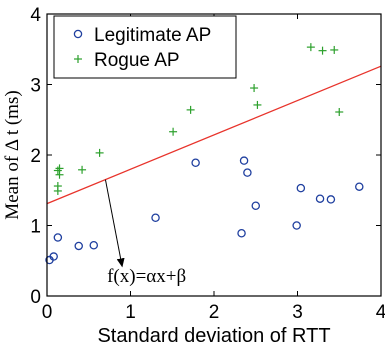 The width and height of the screenshot is (385, 350). What do you see at coordinates (380, 312) in the screenshot?
I see `x-tick-label: 4` at bounding box center [380, 312].